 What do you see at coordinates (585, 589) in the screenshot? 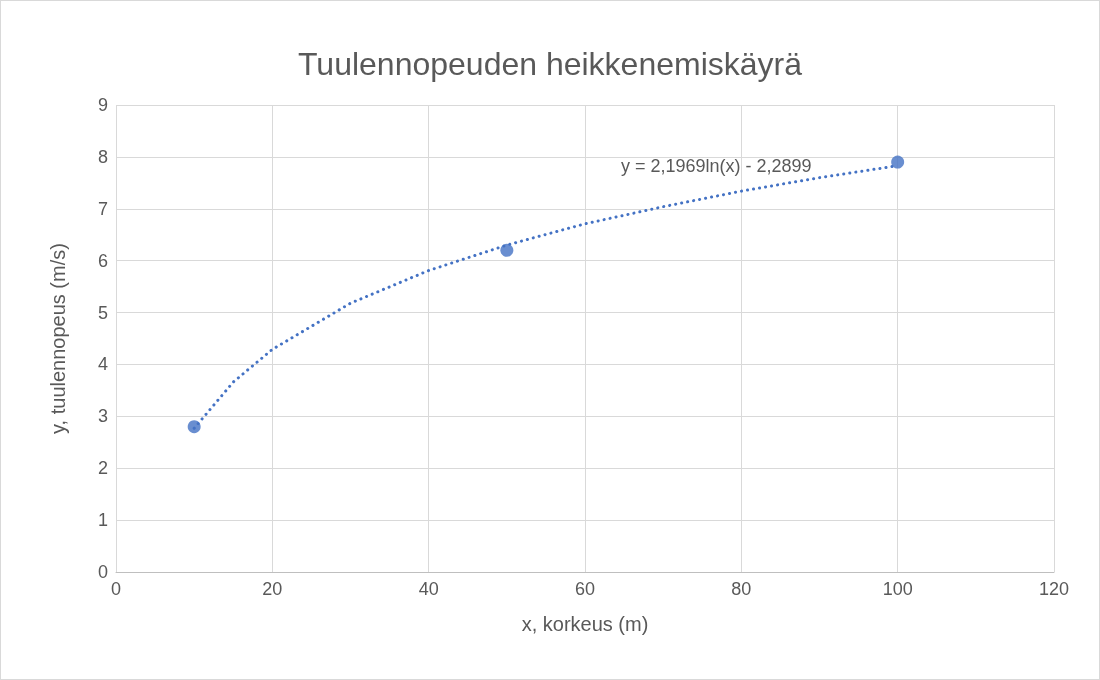
I see `x-tick-label: 60` at bounding box center [585, 589].